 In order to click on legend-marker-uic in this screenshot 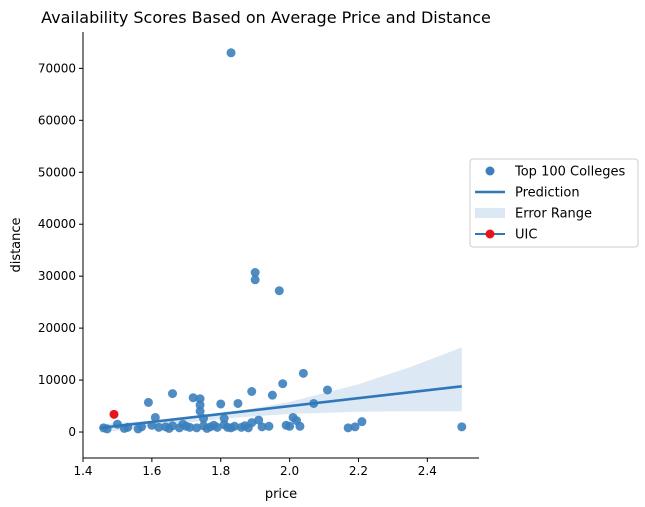, I will do `click(490, 234)`.